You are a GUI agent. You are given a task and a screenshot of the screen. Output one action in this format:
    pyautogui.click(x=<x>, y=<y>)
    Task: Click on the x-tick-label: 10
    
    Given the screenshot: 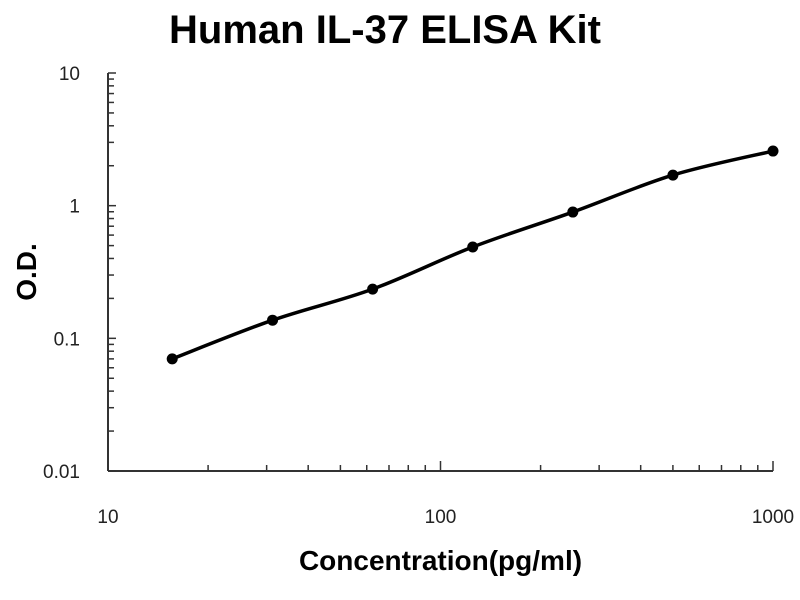 What is the action you would take?
    pyautogui.click(x=107, y=517)
    